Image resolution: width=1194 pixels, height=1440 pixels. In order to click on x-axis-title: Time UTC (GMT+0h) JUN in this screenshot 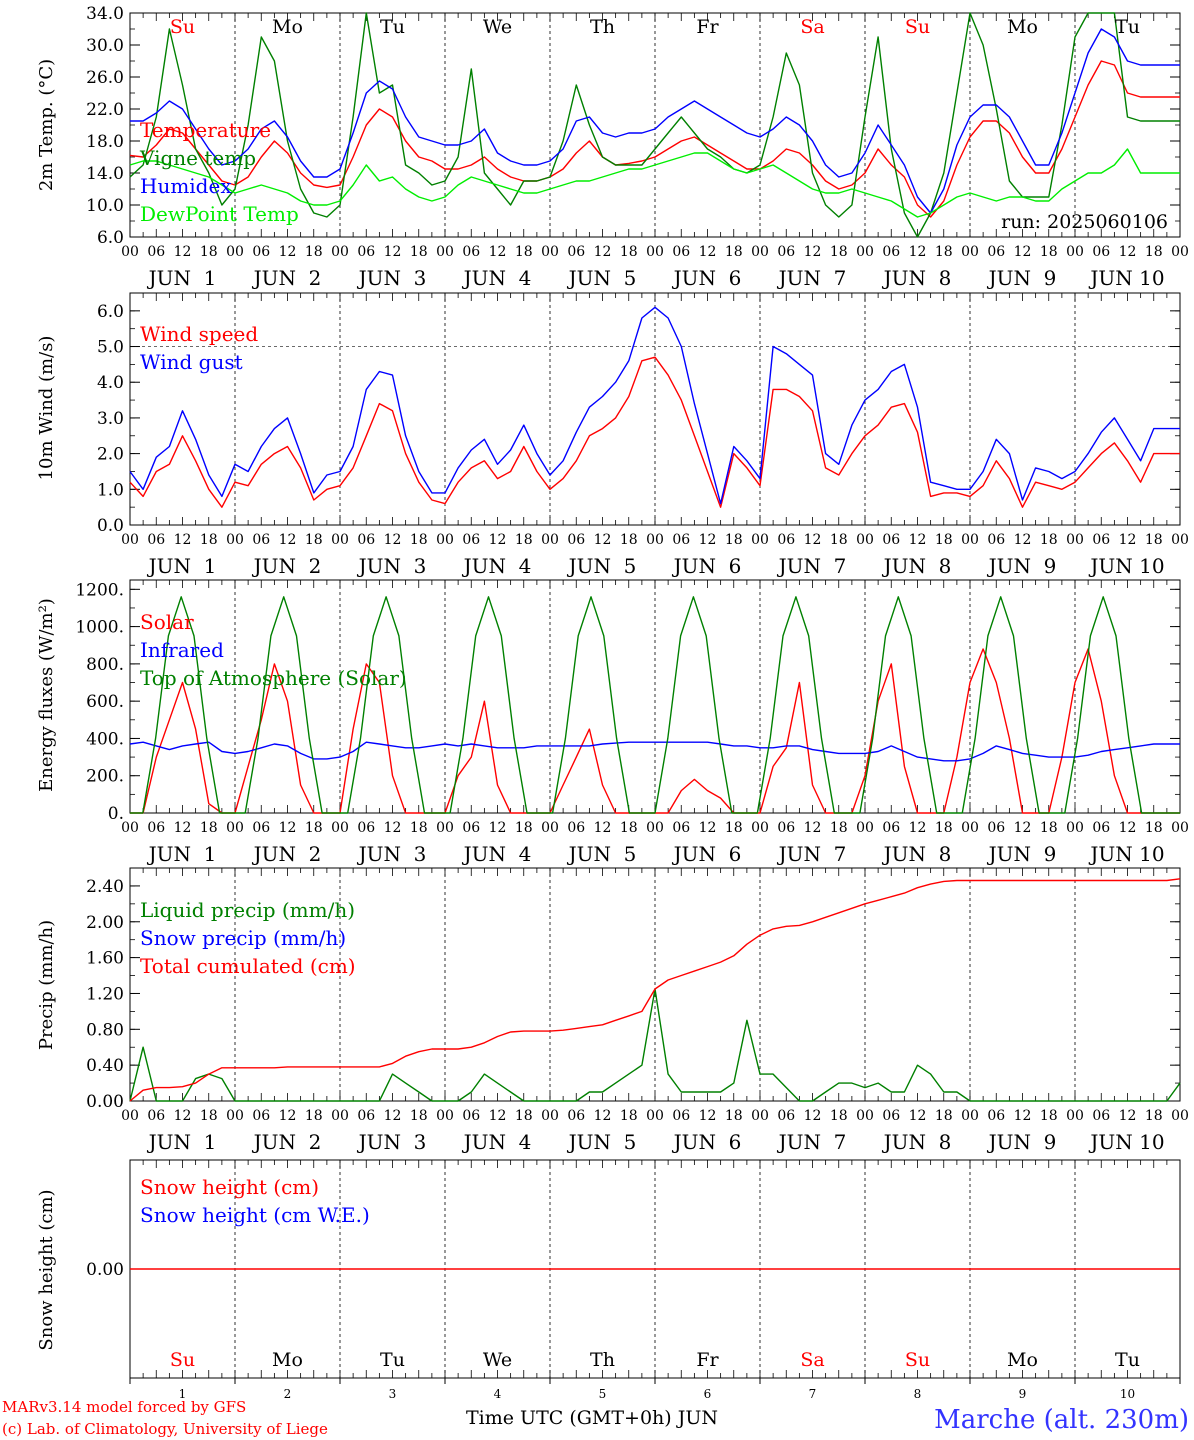, I will do `click(592, 1418)`.